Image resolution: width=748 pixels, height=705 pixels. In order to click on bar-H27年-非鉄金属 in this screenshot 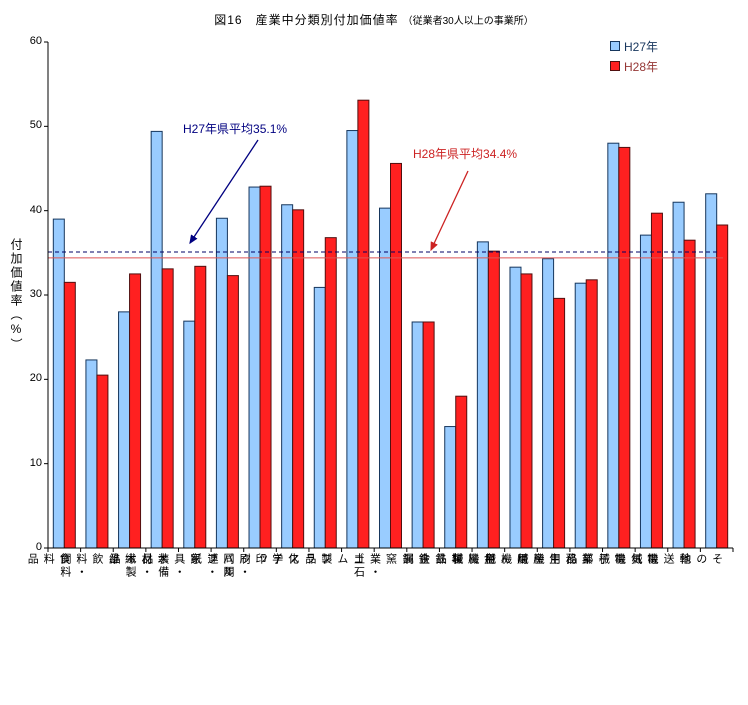, I will do `click(450, 487)`.